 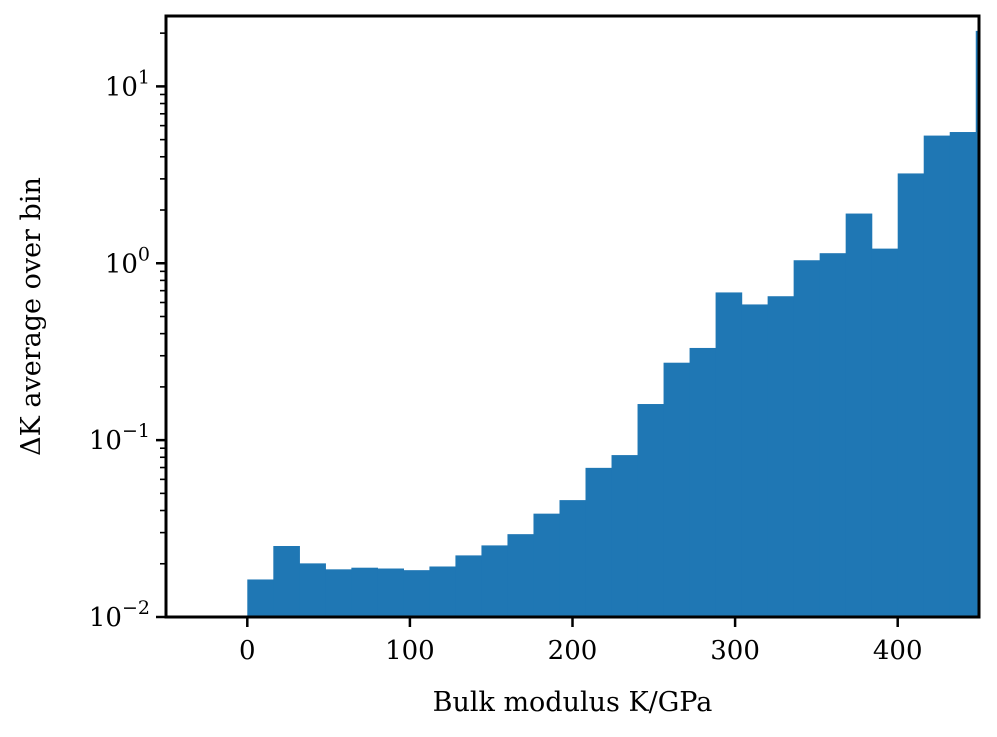 What do you see at coordinates (119, 615) in the screenshot?
I see `y-tick-label-0: 10⁻²` at bounding box center [119, 615].